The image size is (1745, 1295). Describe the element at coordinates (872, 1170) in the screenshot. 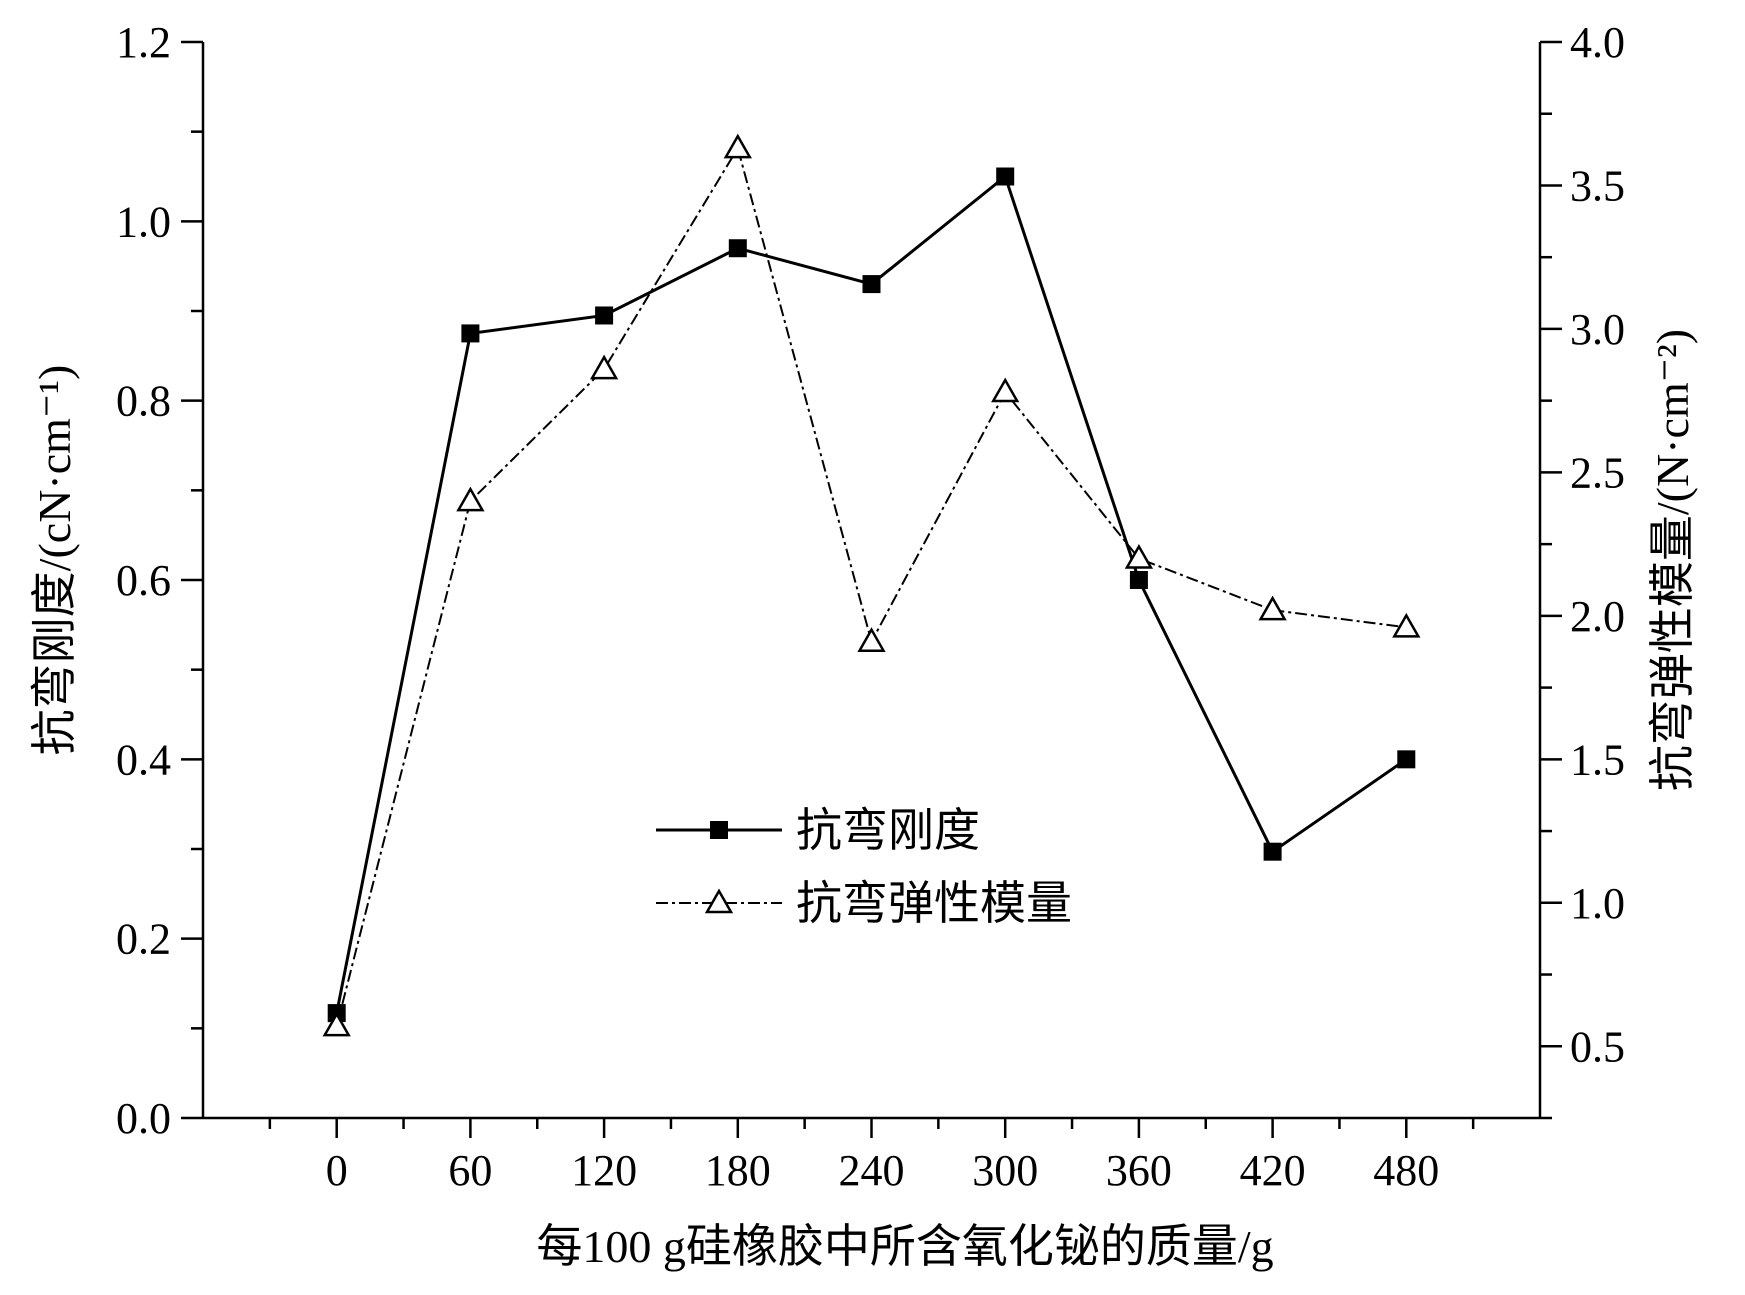

I see `x-tick-label: 240` at that location.